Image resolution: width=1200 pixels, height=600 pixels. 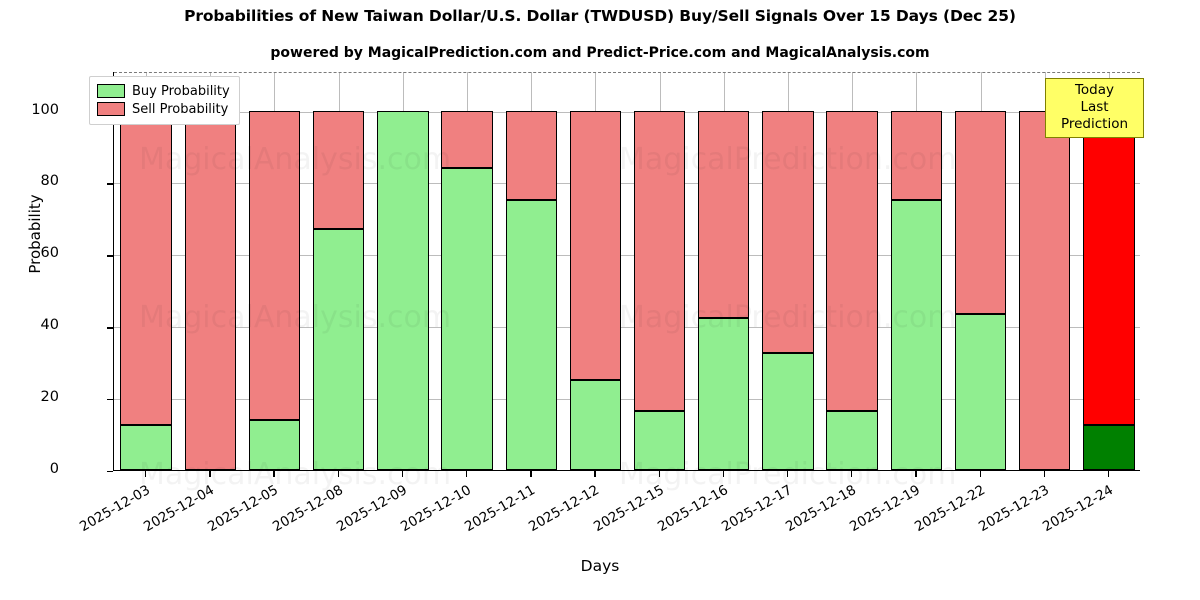 What do you see at coordinates (111, 109) in the screenshot?
I see `legend-swatch-sell-icon` at bounding box center [111, 109].